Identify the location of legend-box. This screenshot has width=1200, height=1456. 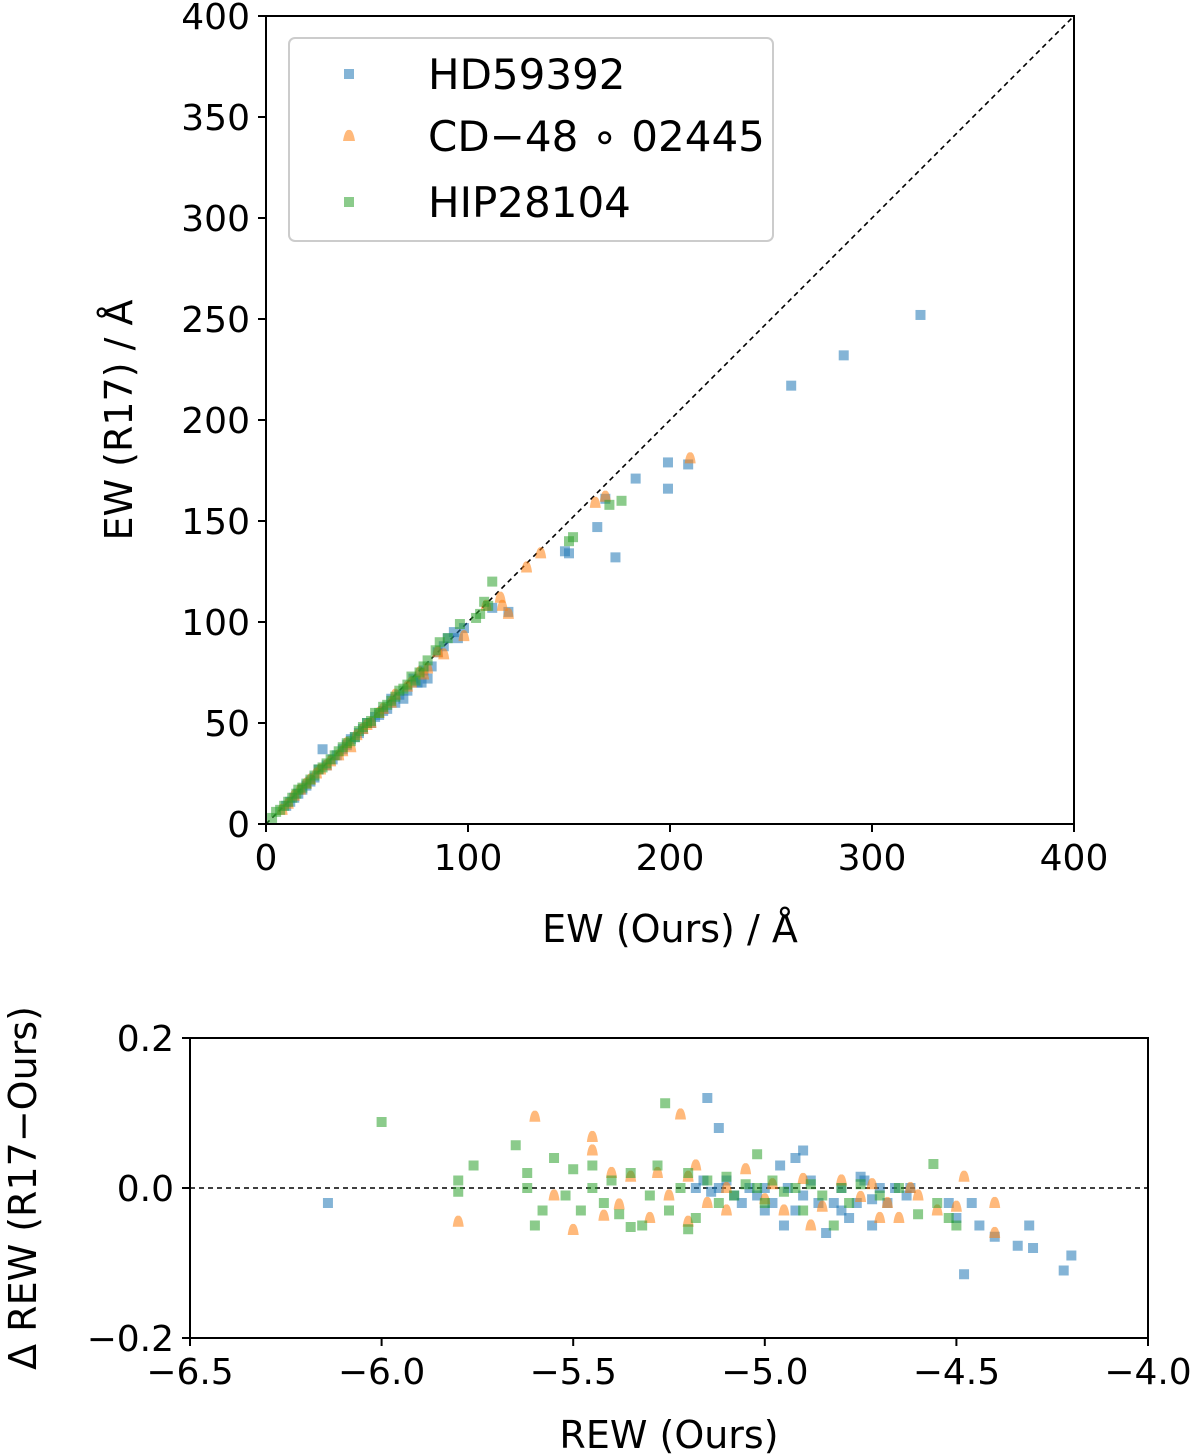
(531, 139).